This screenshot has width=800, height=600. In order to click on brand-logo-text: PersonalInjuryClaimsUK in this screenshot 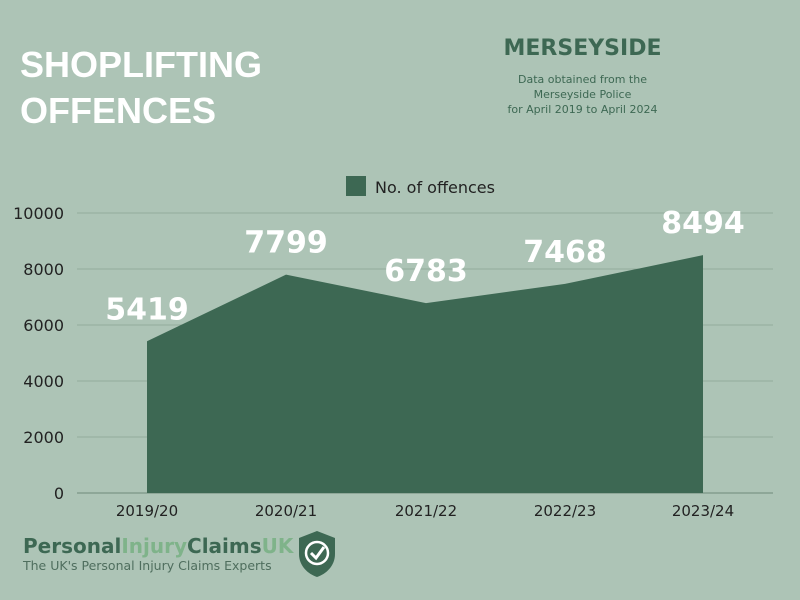, I will do `click(158, 546)`.